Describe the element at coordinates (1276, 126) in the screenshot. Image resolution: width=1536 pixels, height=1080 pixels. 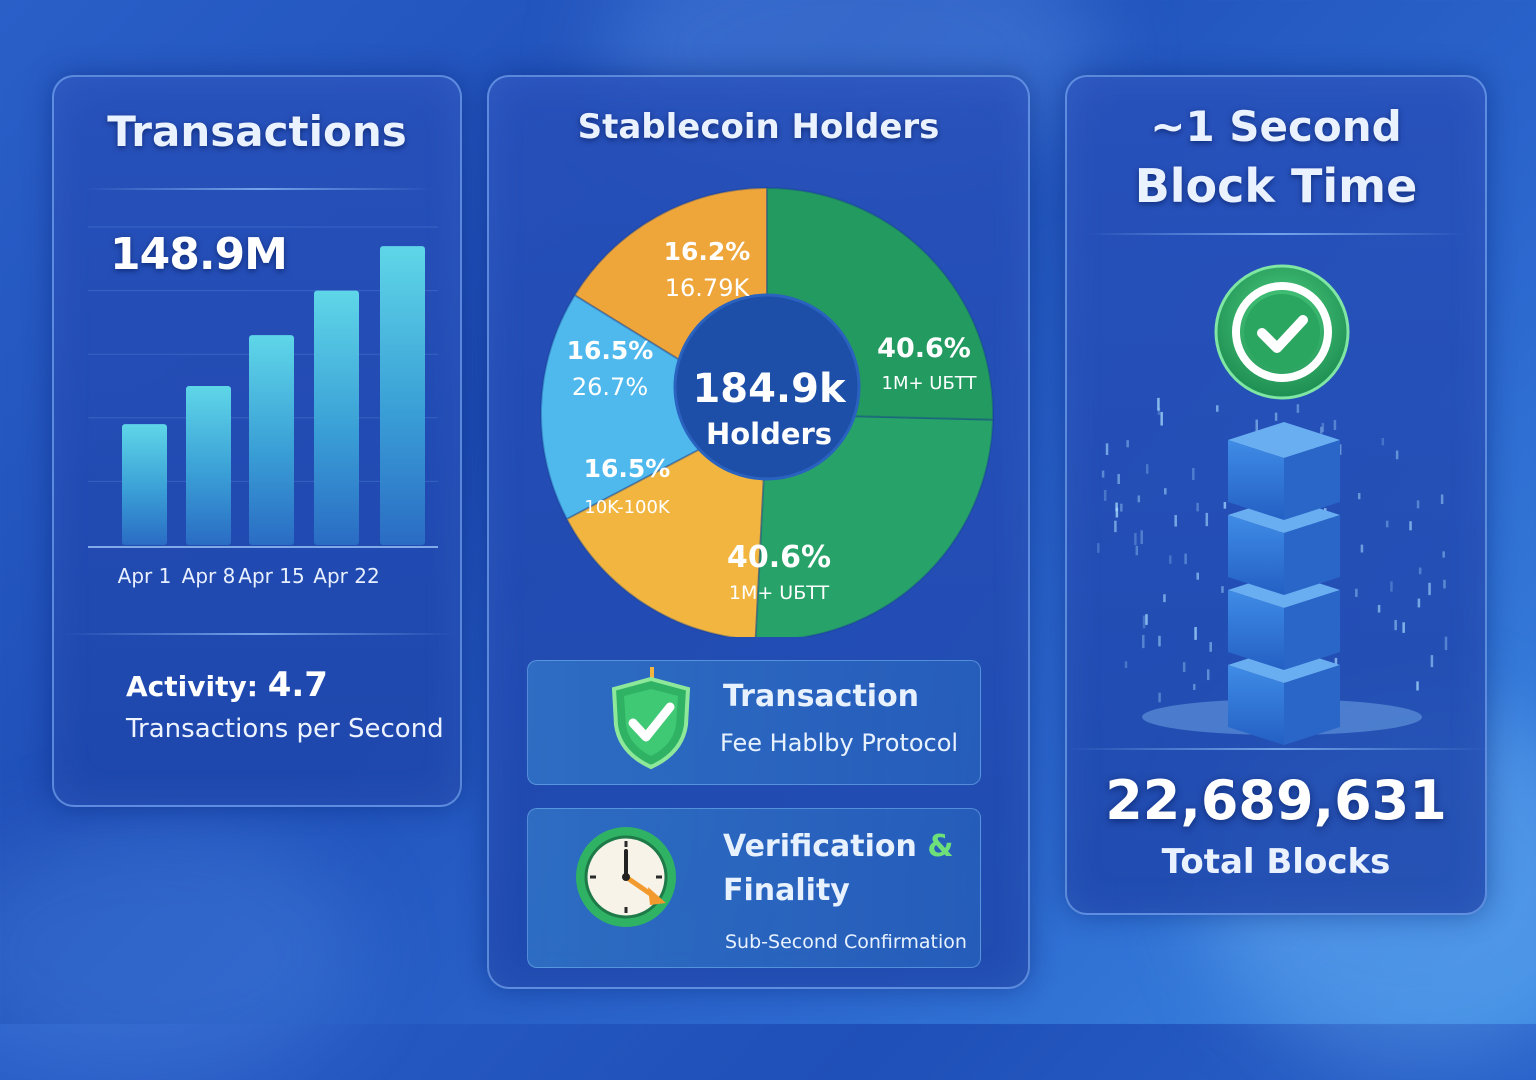
I see `block-time-title-line1: ~1 Second` at that location.